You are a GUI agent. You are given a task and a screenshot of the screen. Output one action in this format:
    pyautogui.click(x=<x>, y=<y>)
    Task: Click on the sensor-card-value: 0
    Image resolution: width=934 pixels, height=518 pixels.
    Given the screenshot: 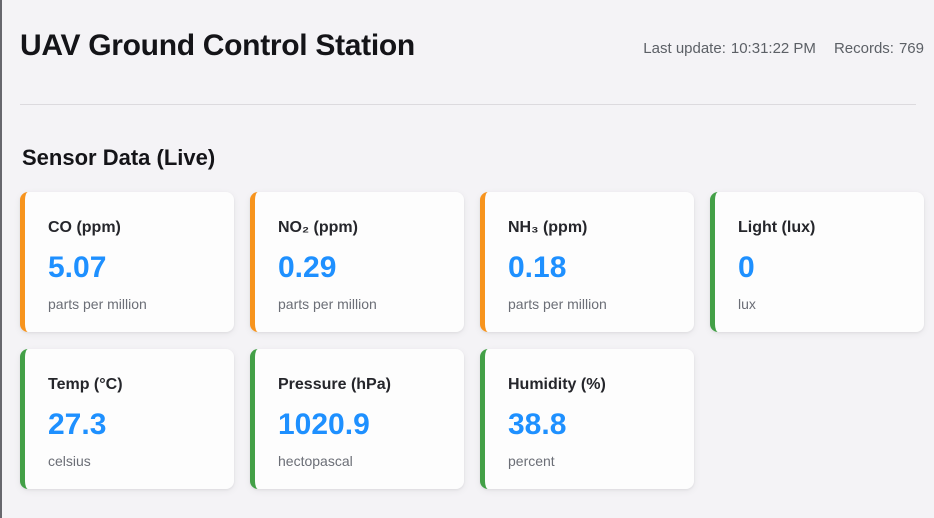 What is the action you would take?
    pyautogui.click(x=746, y=268)
    